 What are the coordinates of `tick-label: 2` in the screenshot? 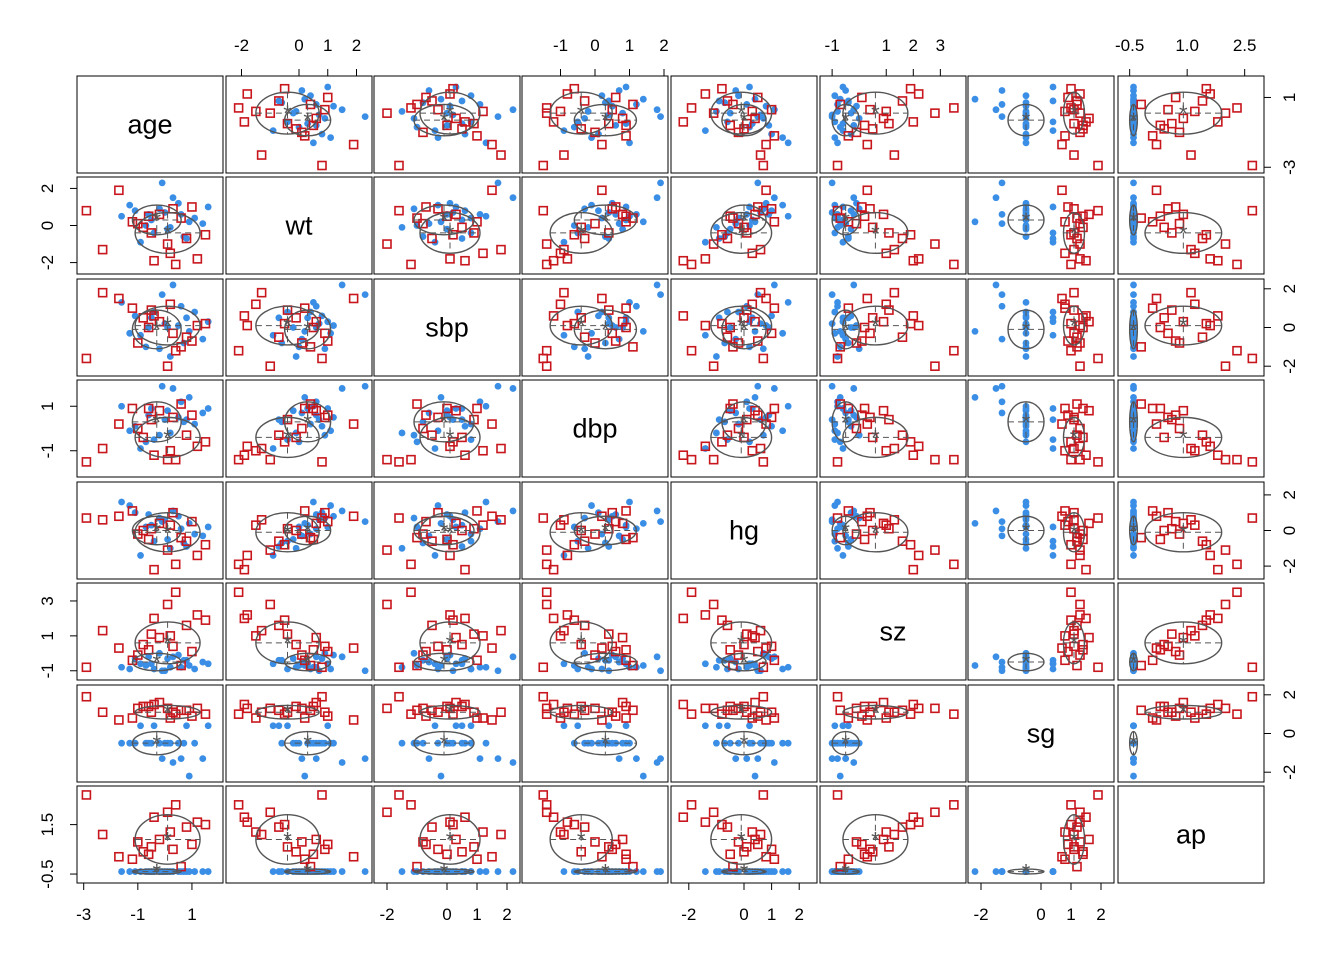 It's located at (913, 45).